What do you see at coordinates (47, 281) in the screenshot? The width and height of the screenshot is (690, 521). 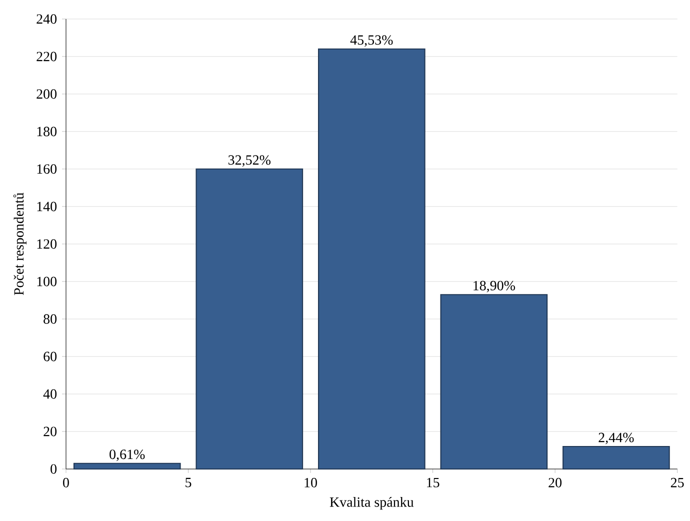 I see `y-tick-label: 100` at bounding box center [47, 281].